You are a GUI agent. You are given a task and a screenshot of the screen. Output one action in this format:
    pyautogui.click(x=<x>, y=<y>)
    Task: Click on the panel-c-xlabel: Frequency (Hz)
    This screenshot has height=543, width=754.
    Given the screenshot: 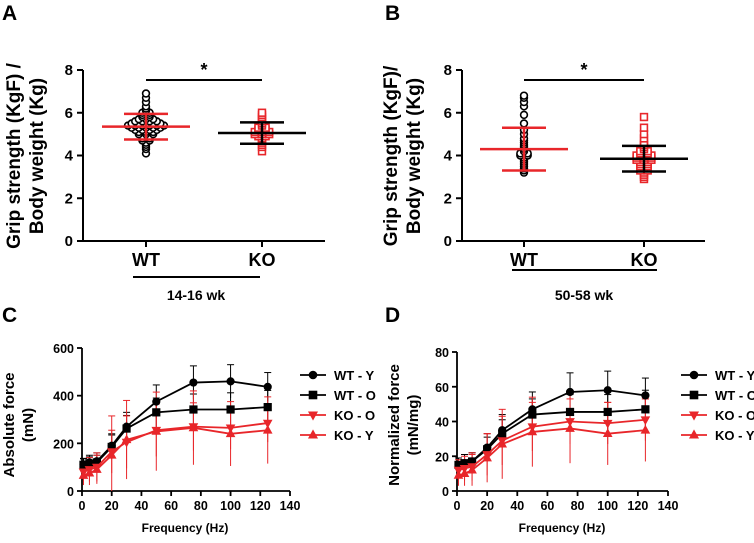 What is the action you would take?
    pyautogui.click(x=185, y=528)
    